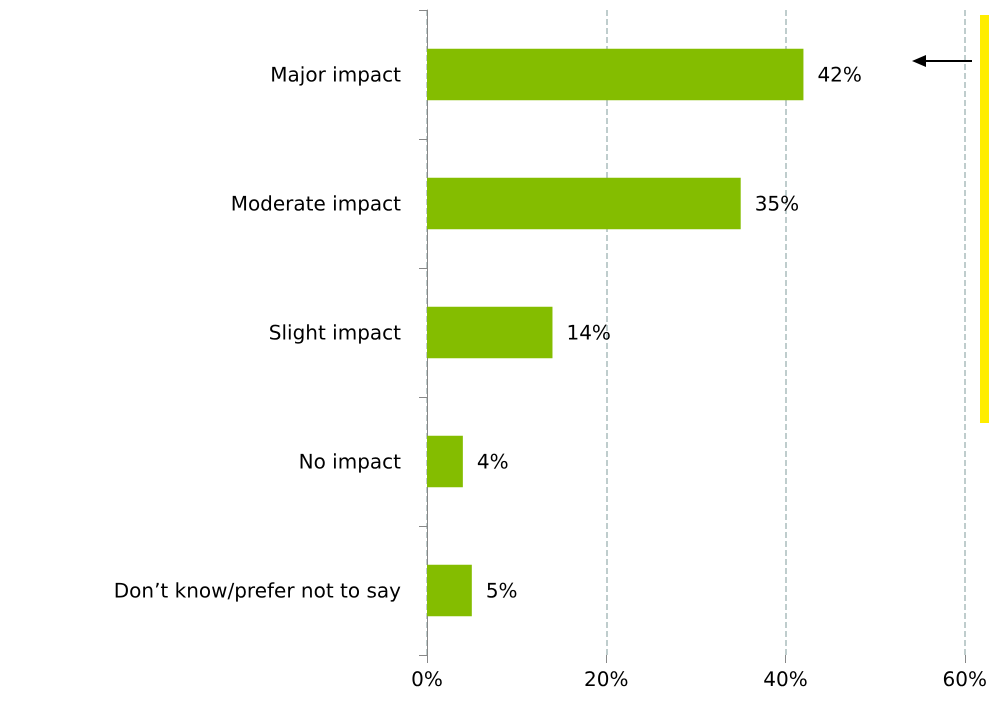 Image resolution: width=998 pixels, height=704 pixels. I want to click on data-label: 5%, so click(502, 590).